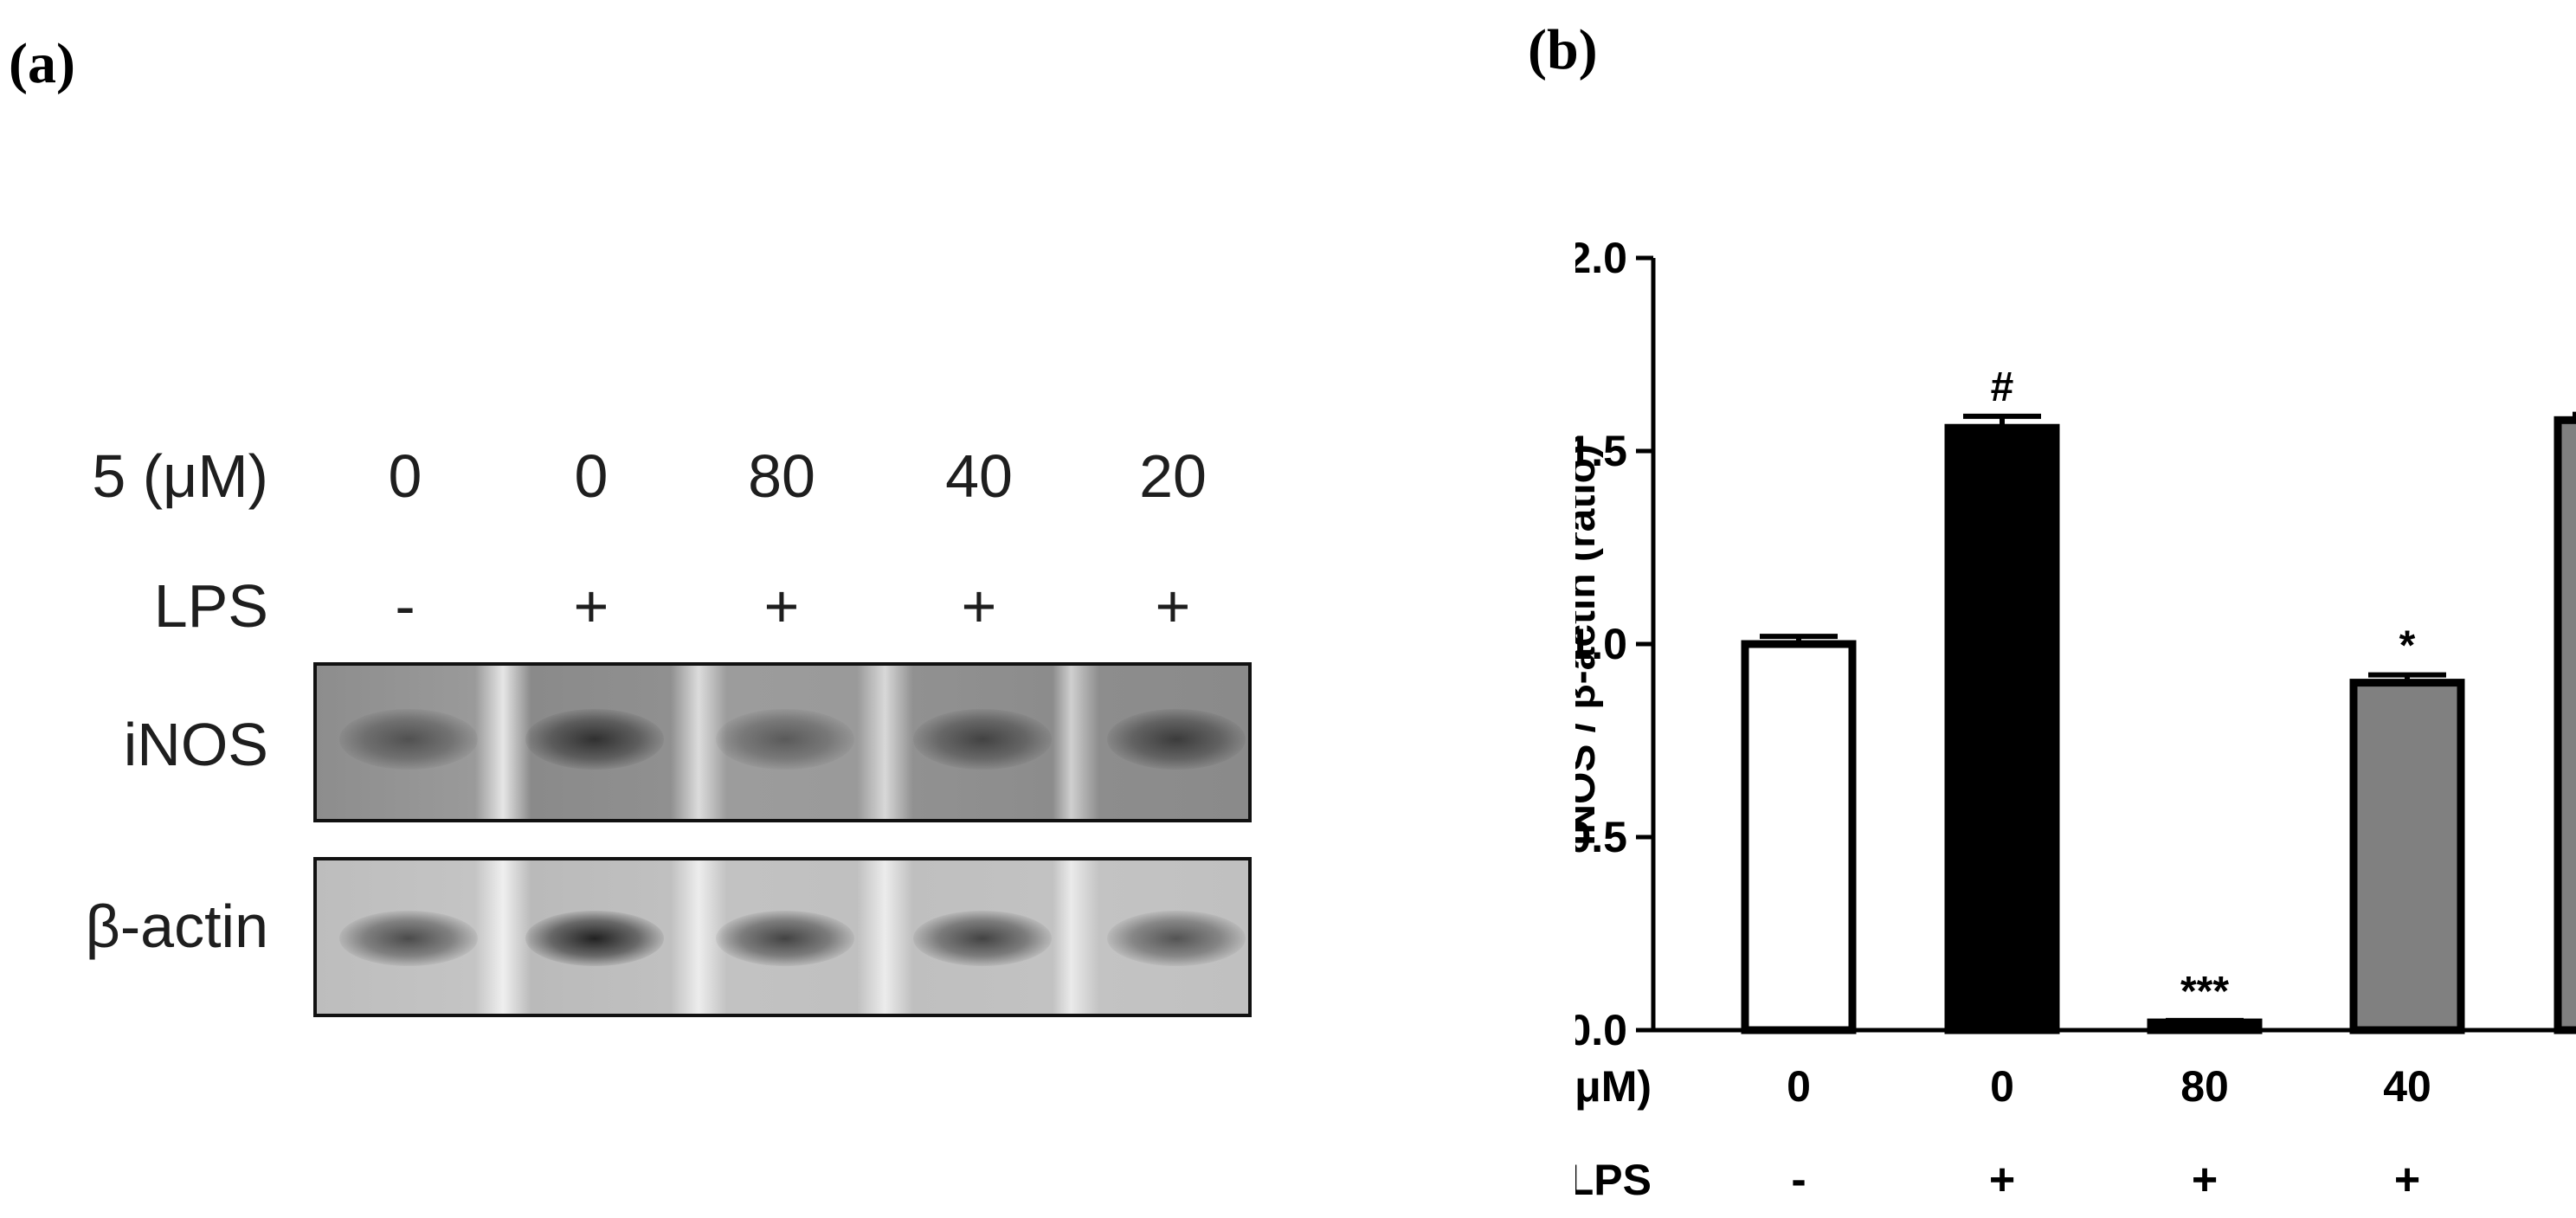 The image size is (2576, 1218). What do you see at coordinates (2002, 387) in the screenshot?
I see `significance-marker: #` at bounding box center [2002, 387].